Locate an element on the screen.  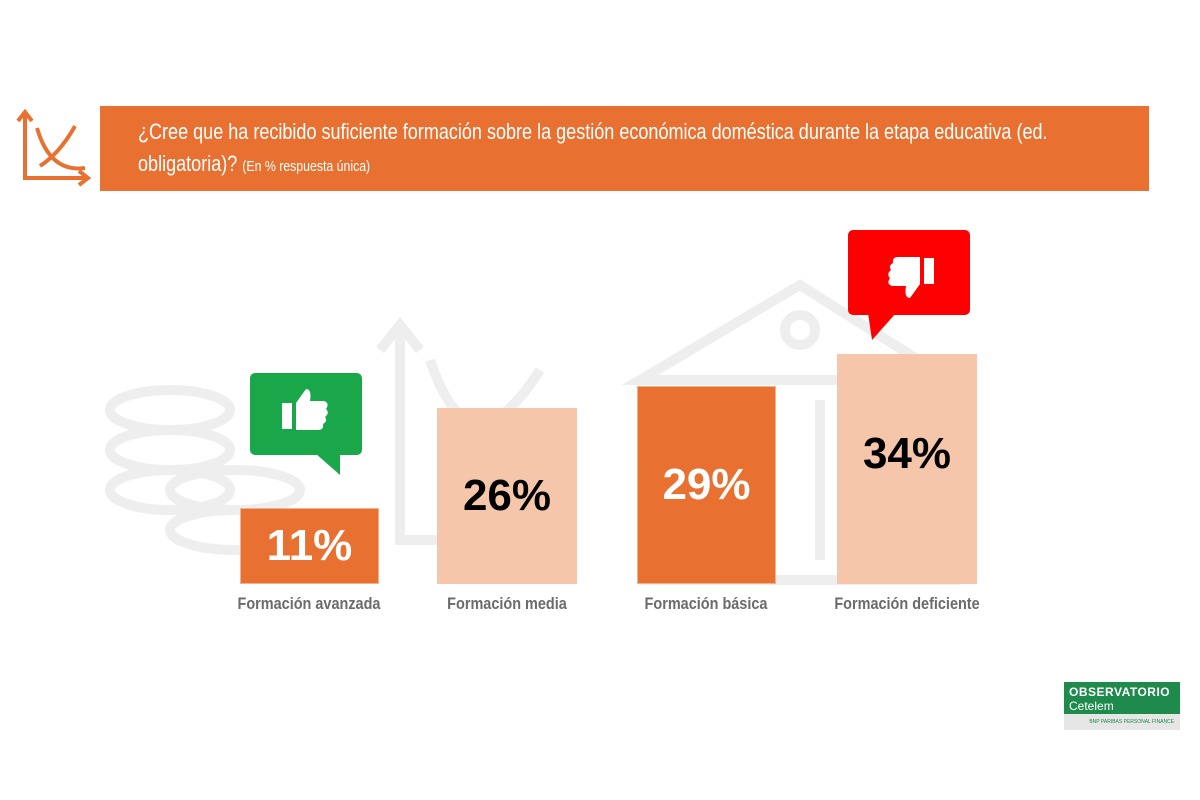
data-label: 34% is located at coordinates (907, 453).